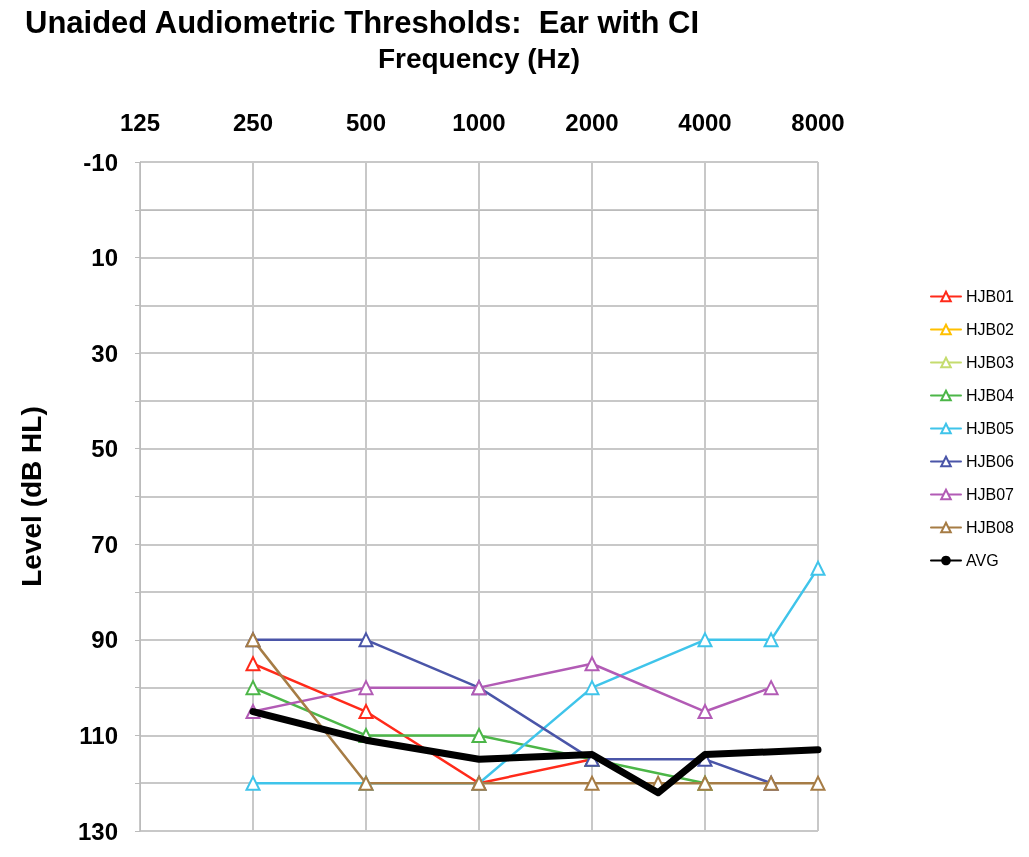 Image resolution: width=1029 pixels, height=857 pixels. Describe the element at coordinates (990, 329) in the screenshot. I see `legend-label: HJB02` at that location.